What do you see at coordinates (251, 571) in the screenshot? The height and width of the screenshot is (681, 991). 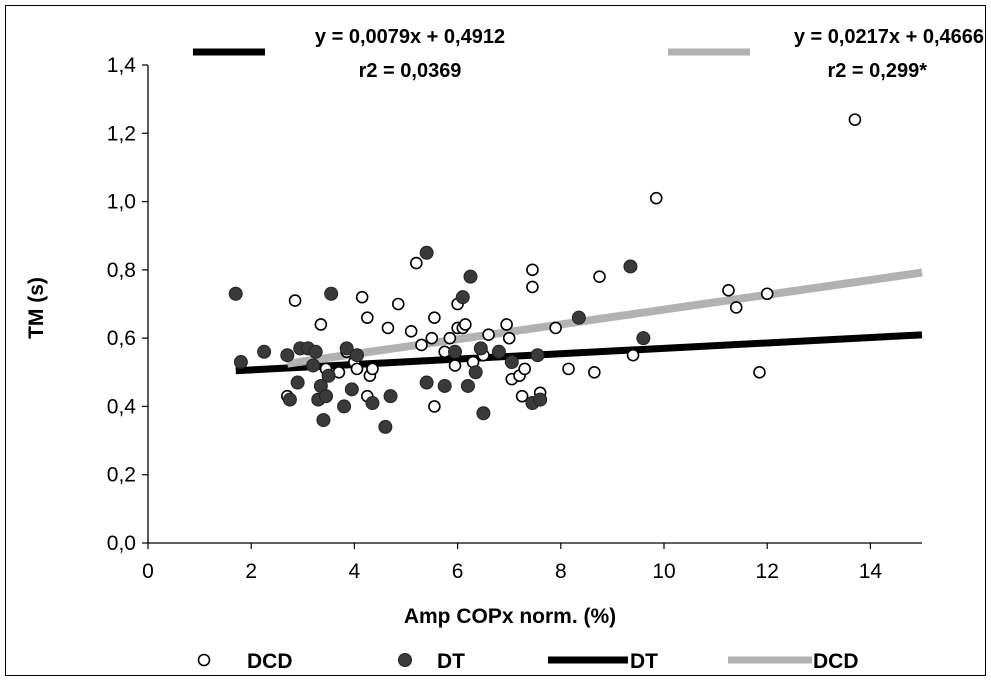 I see `x-tick-label: 2` at bounding box center [251, 571].